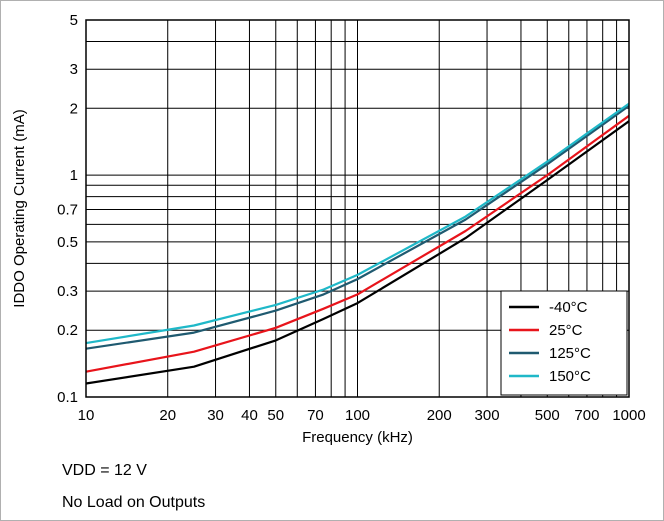 The height and width of the screenshot is (521, 664). Describe the element at coordinates (215, 415) in the screenshot. I see `x-tick-label: 30` at that location.